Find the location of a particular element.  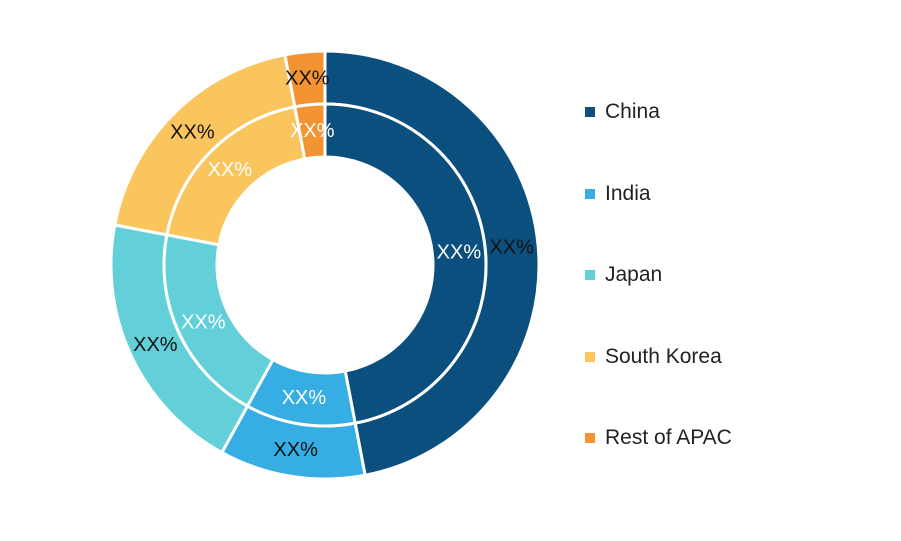

legend: China India Japan South Korea Rest of APAC is located at coordinates (658, 296).